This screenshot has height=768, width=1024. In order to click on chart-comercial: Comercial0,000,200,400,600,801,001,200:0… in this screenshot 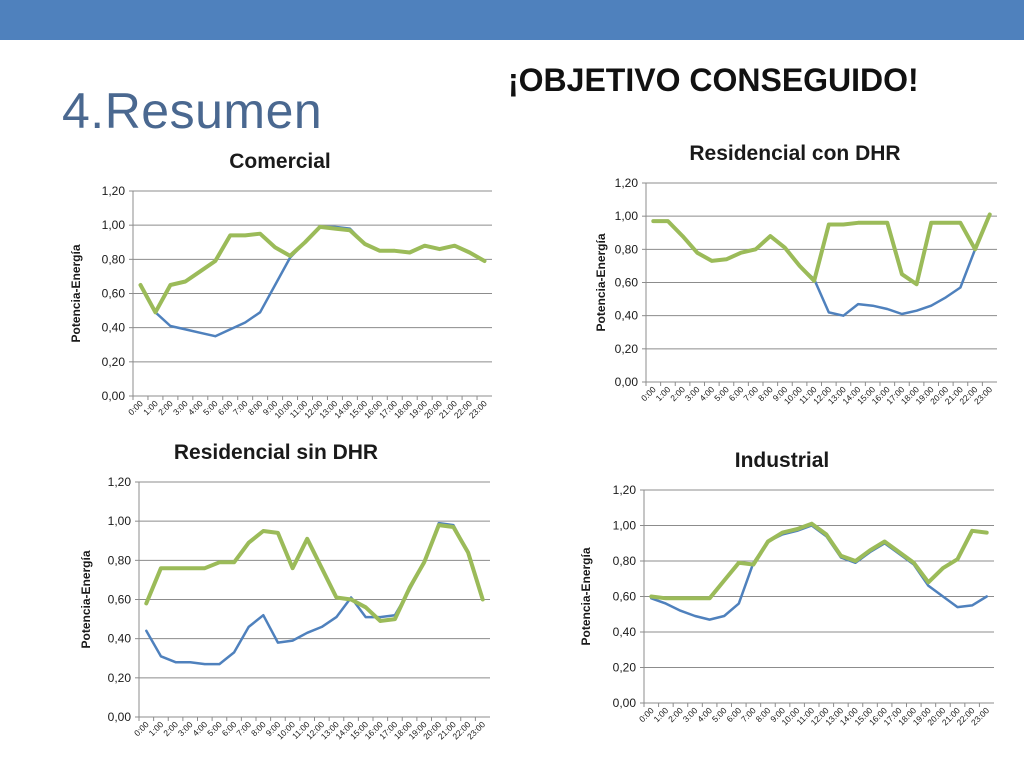, I will do `click(280, 285)`.